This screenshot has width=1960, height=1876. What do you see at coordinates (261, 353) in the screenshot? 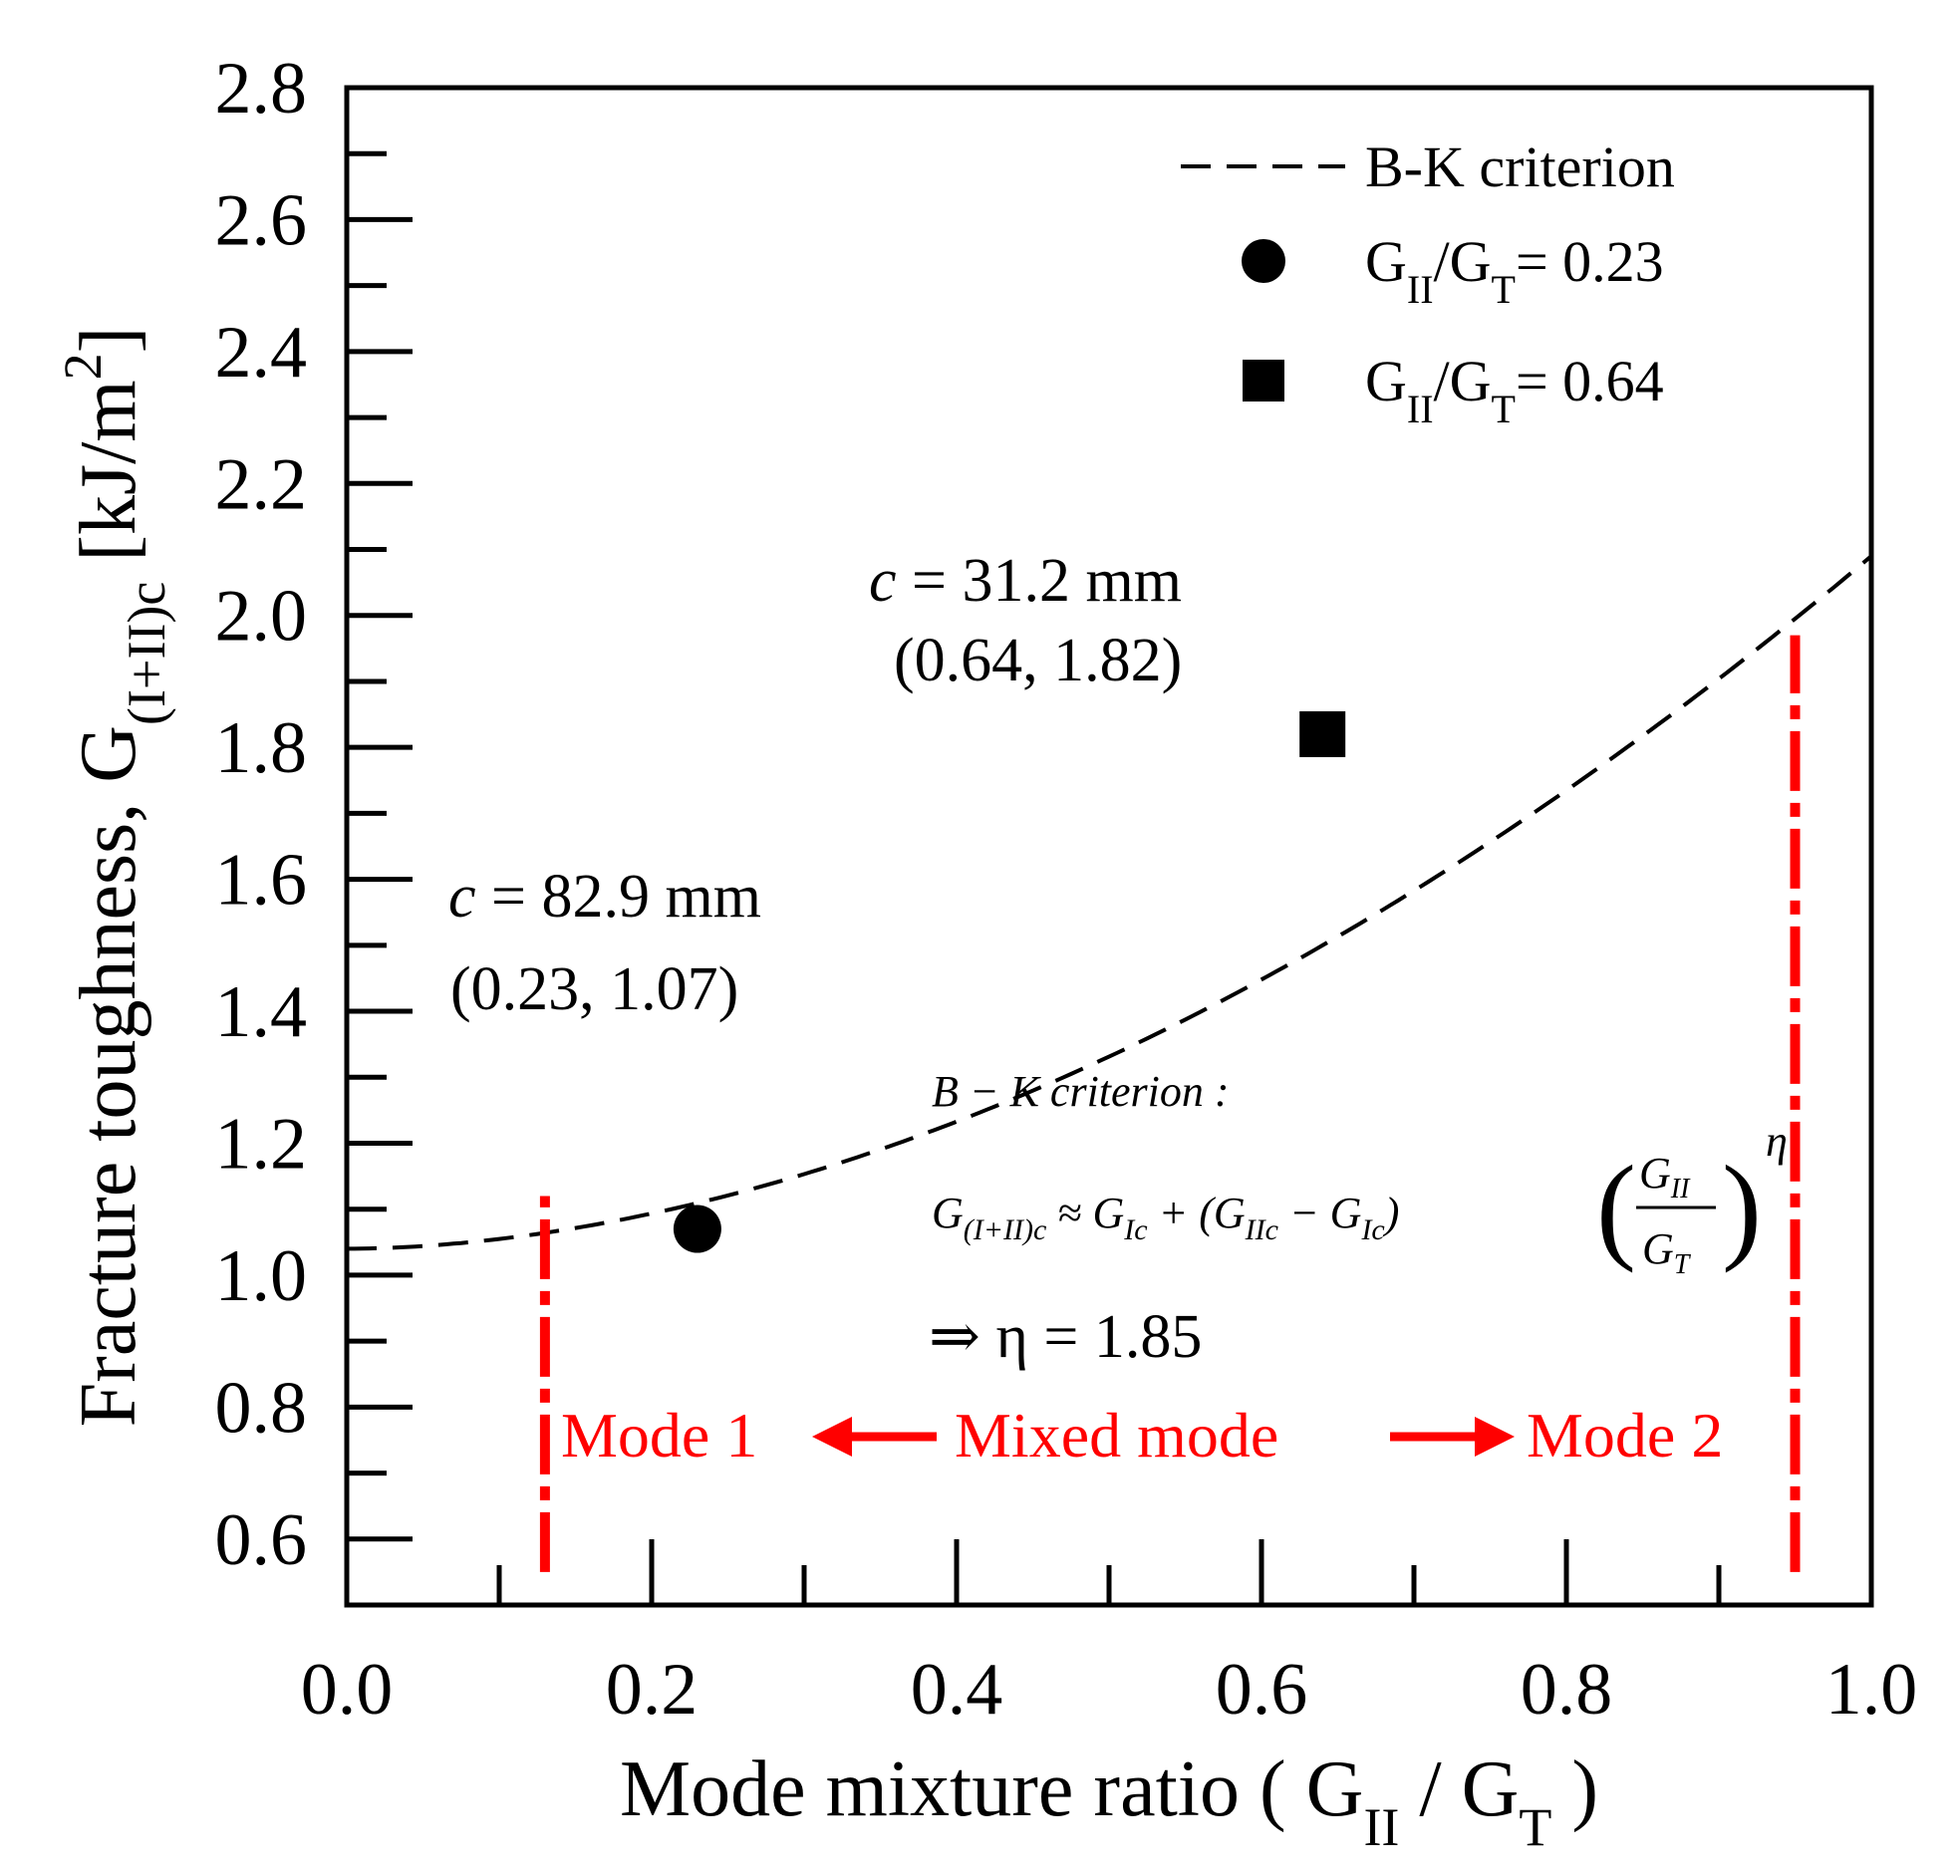
I see `y-tick-label: 2.4` at bounding box center [261, 353].